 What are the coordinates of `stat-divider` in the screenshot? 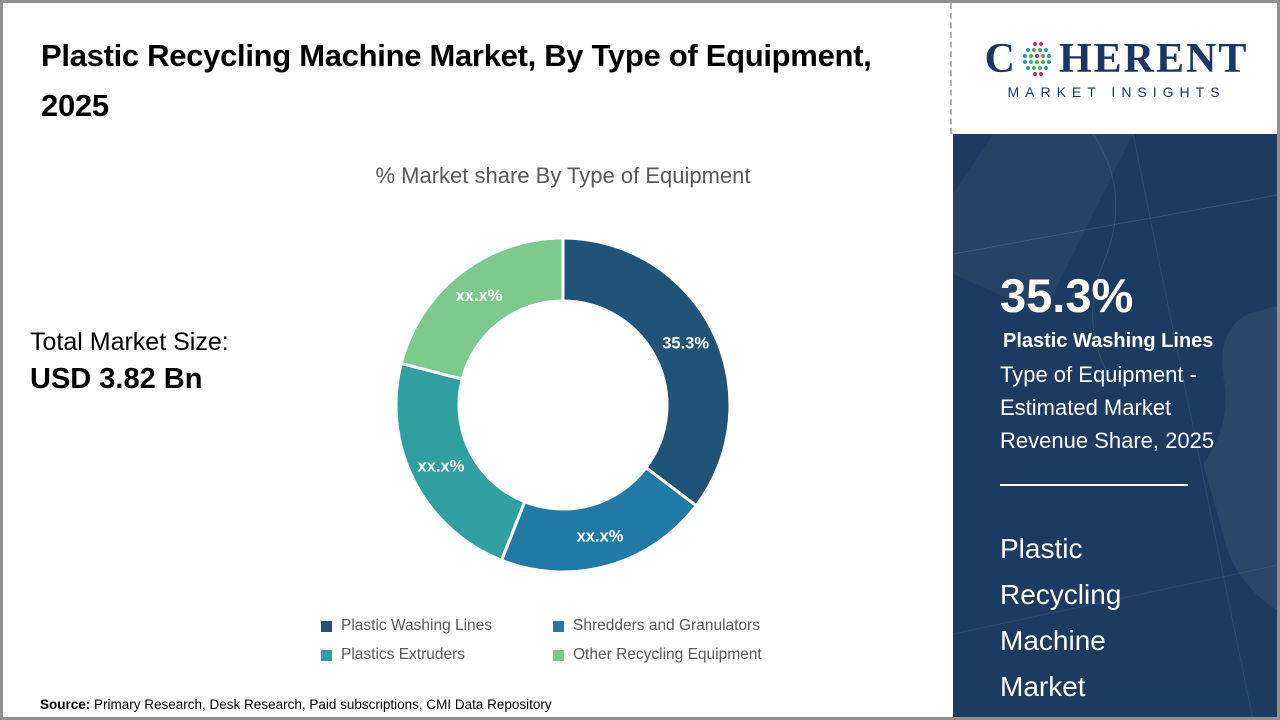 It's located at (1094, 485).